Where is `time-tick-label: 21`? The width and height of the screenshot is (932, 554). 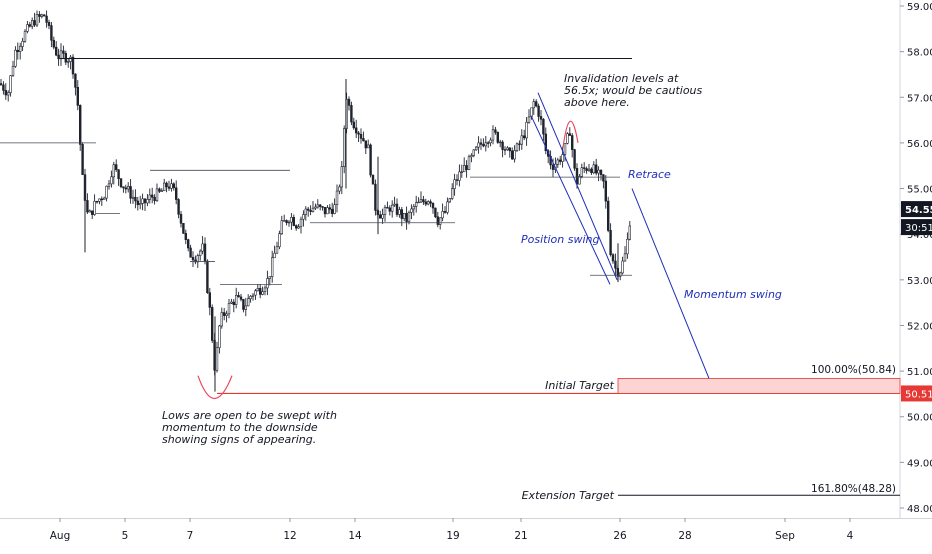
time-tick-label: 21 is located at coordinates (520, 536).